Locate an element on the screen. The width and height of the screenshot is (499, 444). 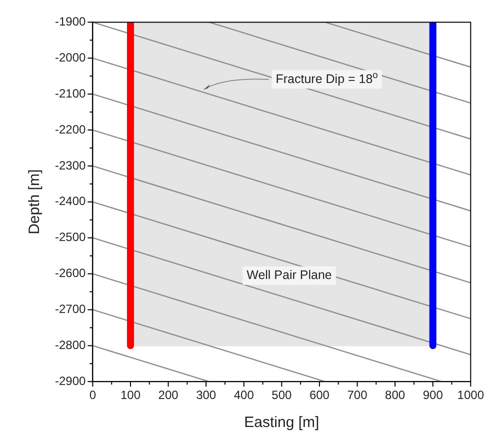
x-tick-label: 500 is located at coordinates (282, 395).